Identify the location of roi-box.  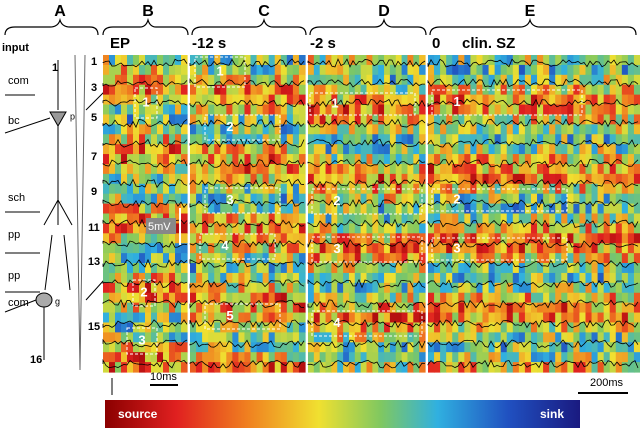
(146, 103).